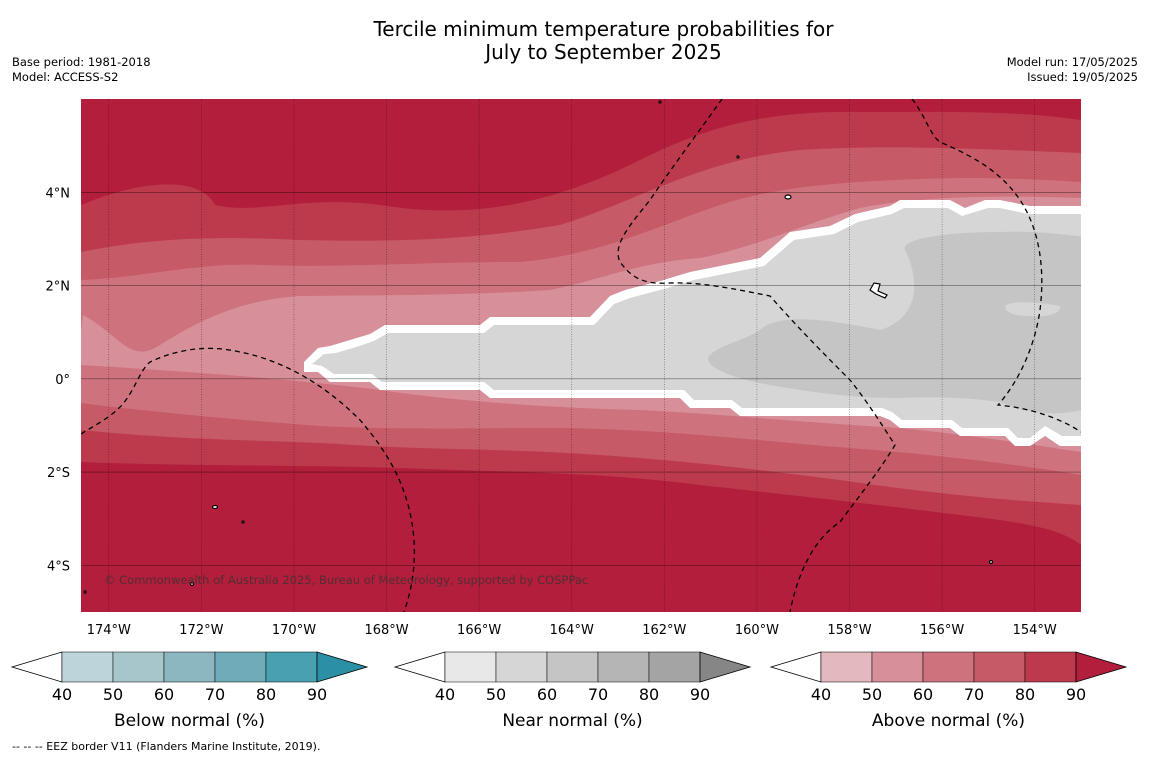 The width and height of the screenshot is (1150, 758). What do you see at coordinates (948, 691) in the screenshot?
I see `above-colorbar: 40 50 60 70 80 90 Above normal (%)` at bounding box center [948, 691].